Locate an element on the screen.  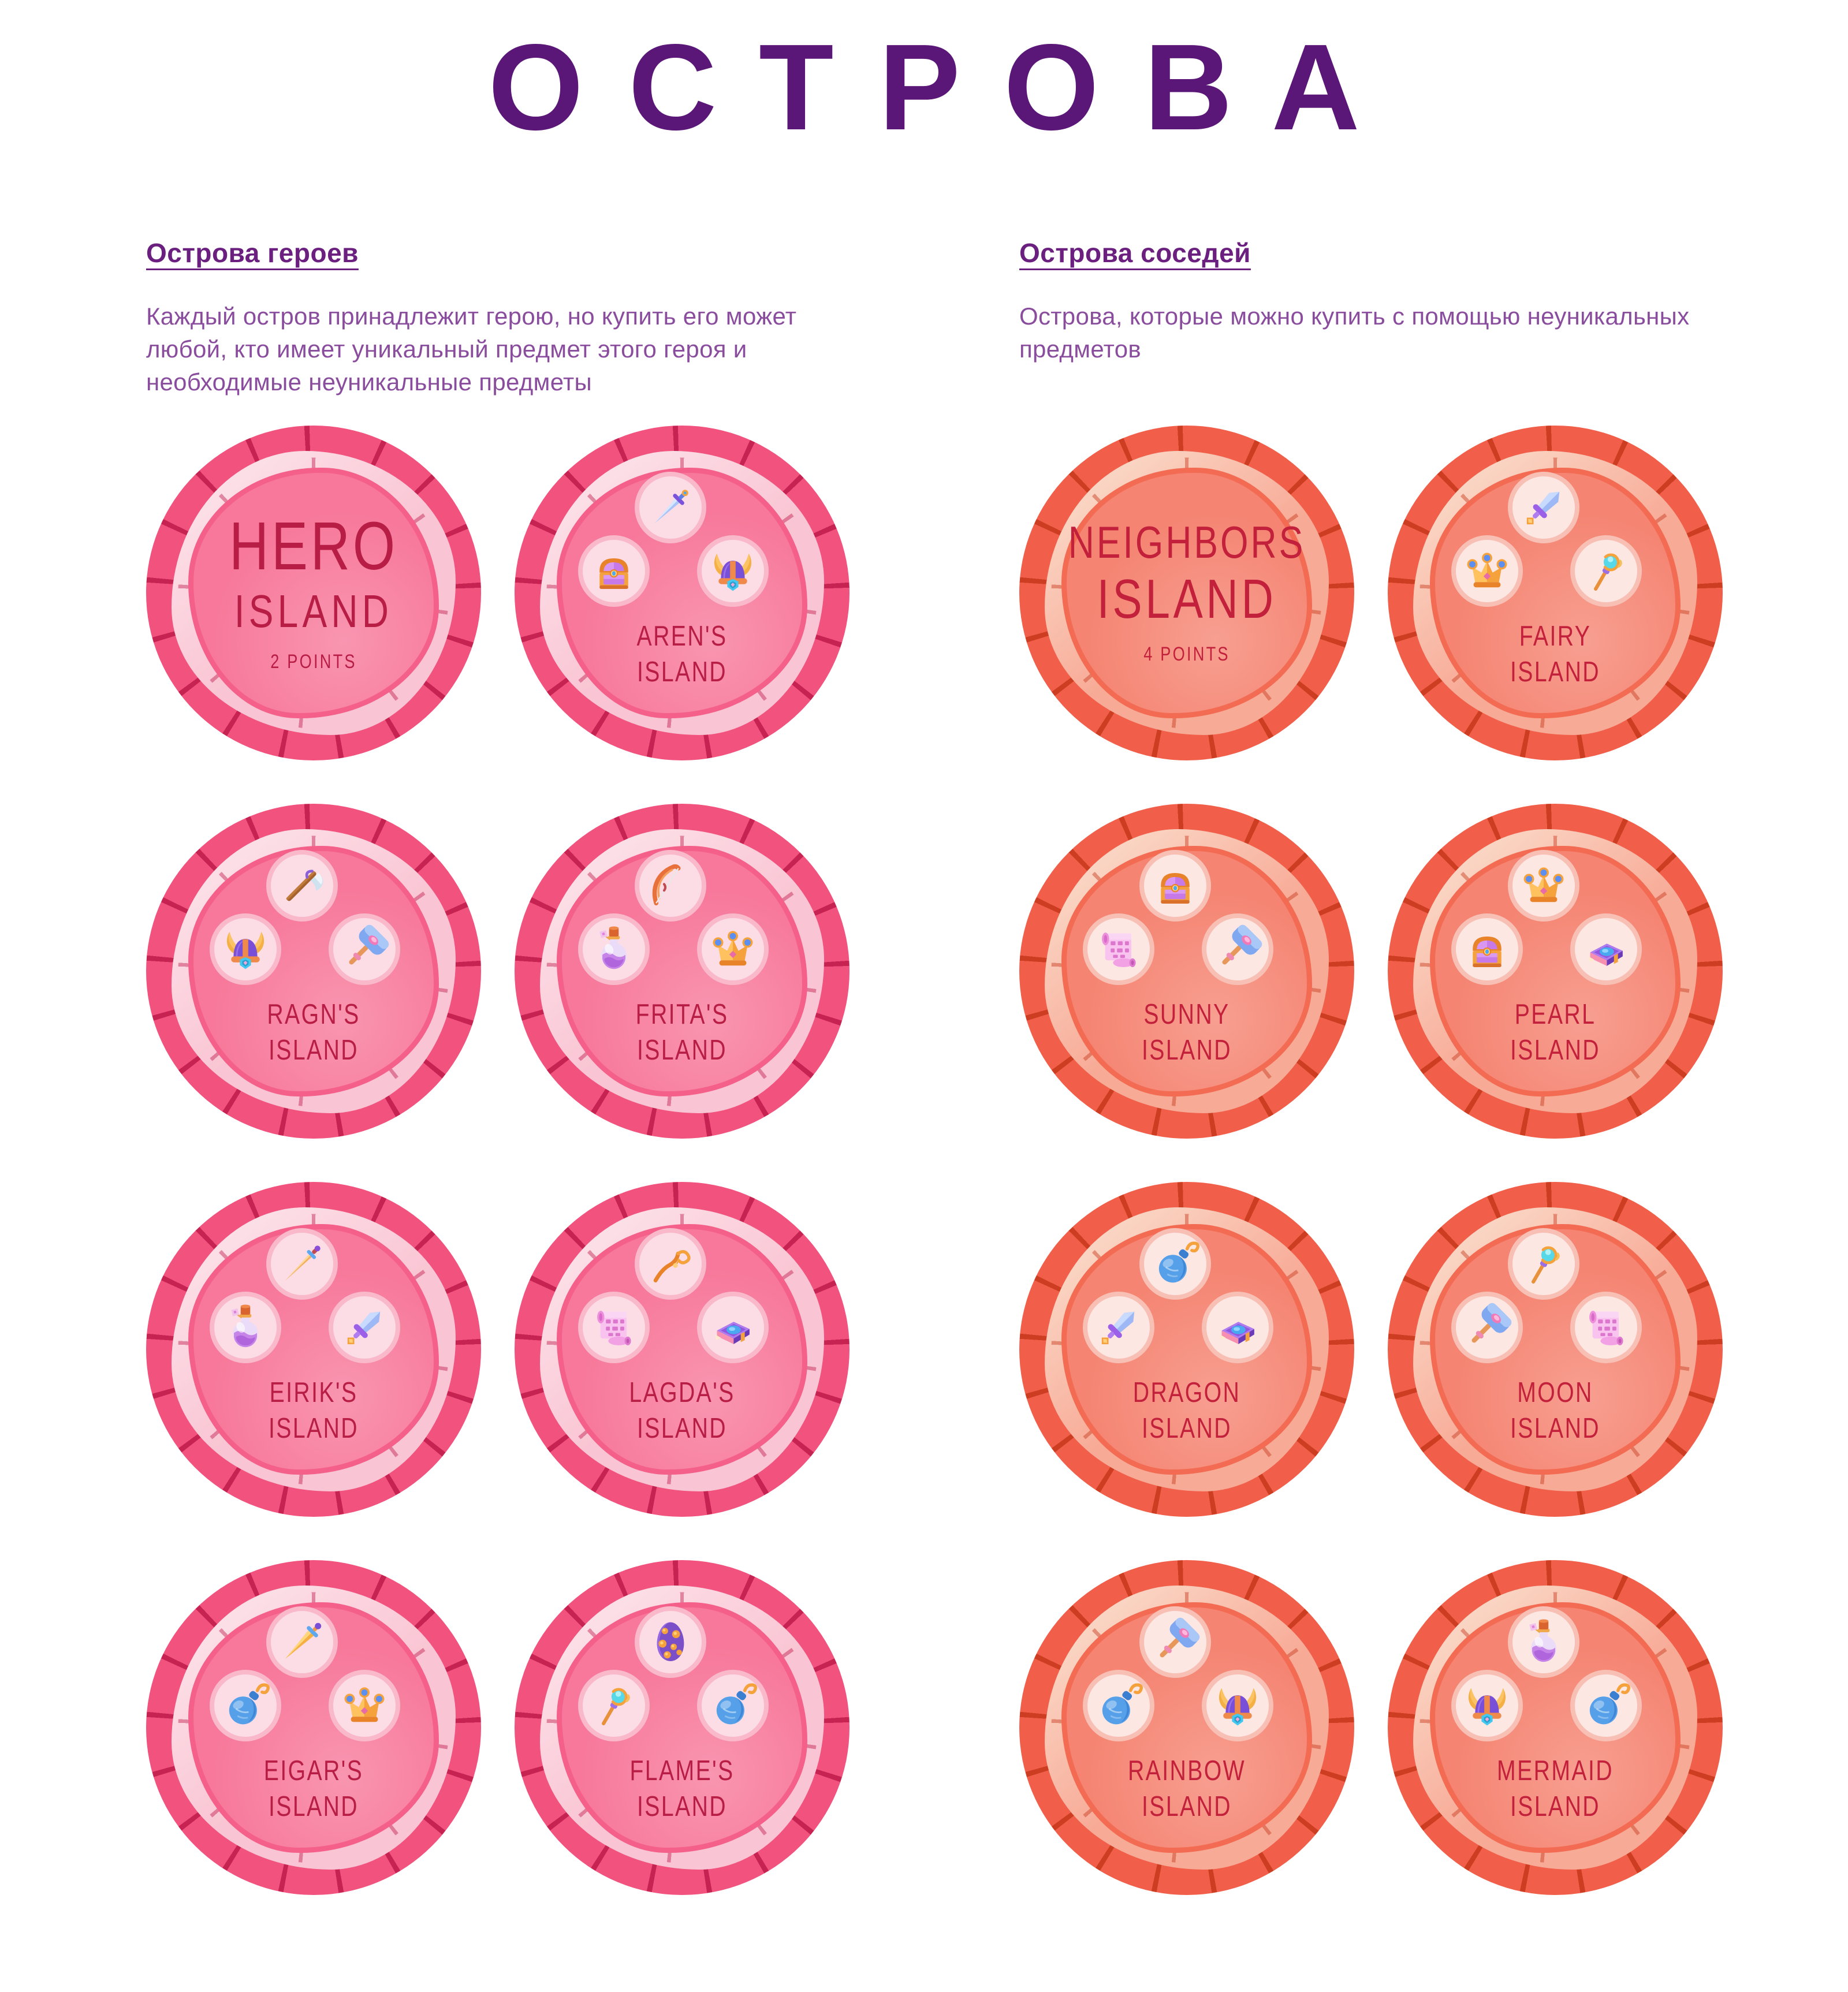
egg-icon is located at coordinates (671, 1642).